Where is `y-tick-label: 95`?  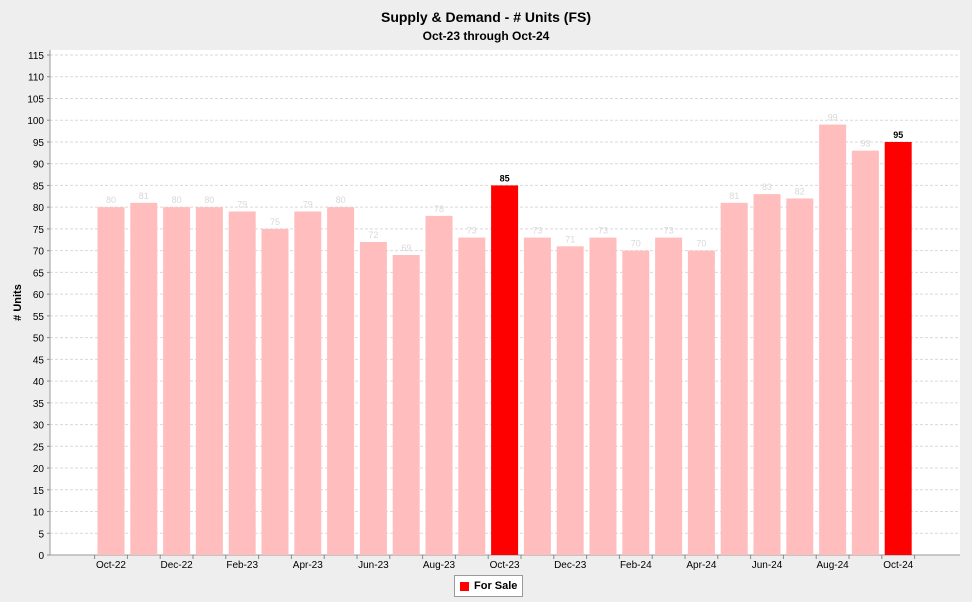 y-tick-label: 95 is located at coordinates (39, 143).